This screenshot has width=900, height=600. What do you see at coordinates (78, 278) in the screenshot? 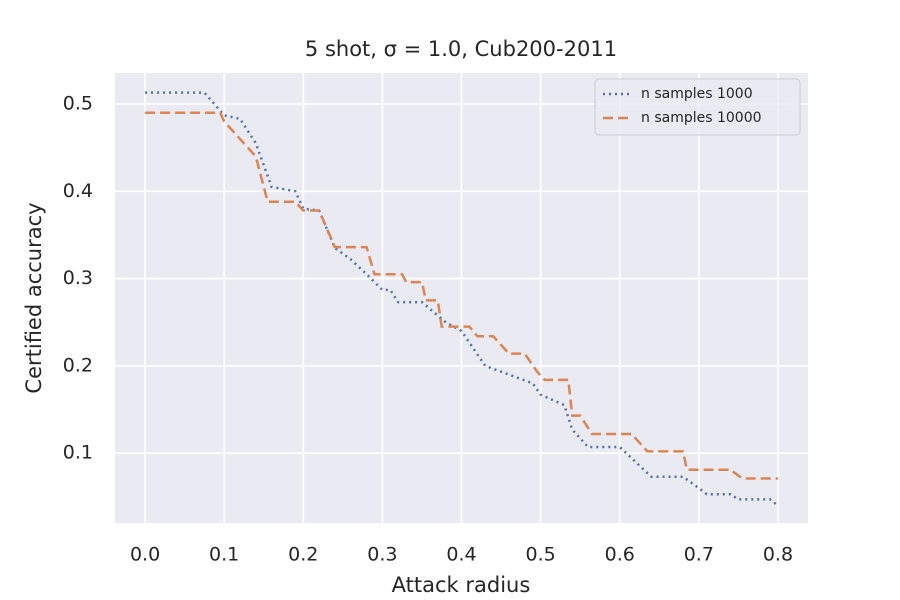
I see `y-tick-label: 0.3` at bounding box center [78, 278].